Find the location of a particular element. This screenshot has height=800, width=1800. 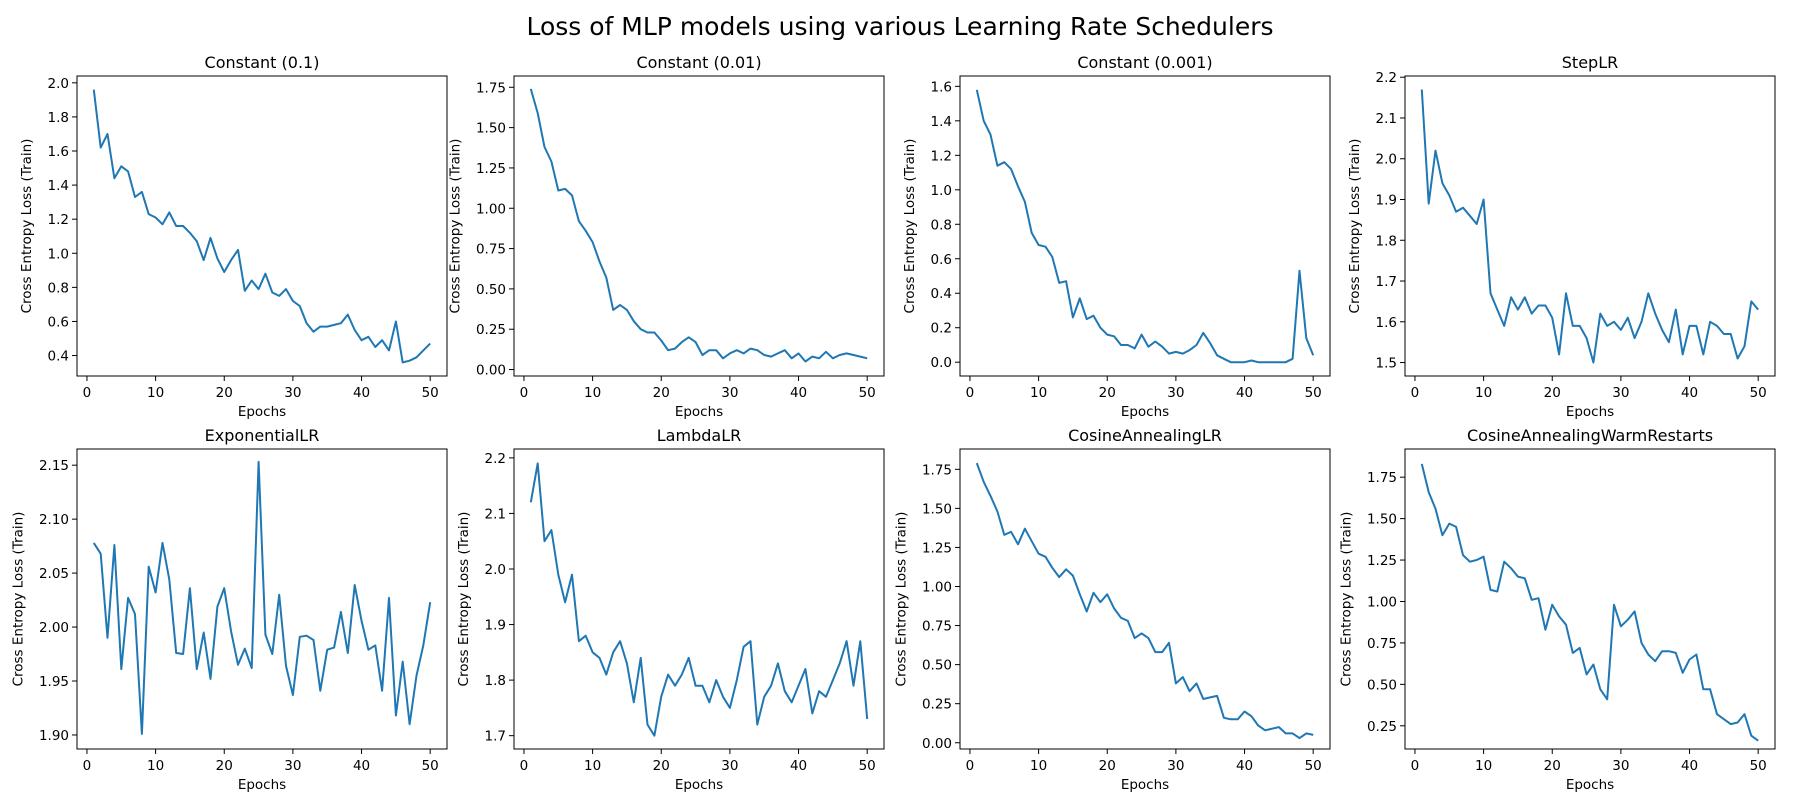

subplot-title: CosineAnnealingWarmRestarts is located at coordinates (1590, 435).